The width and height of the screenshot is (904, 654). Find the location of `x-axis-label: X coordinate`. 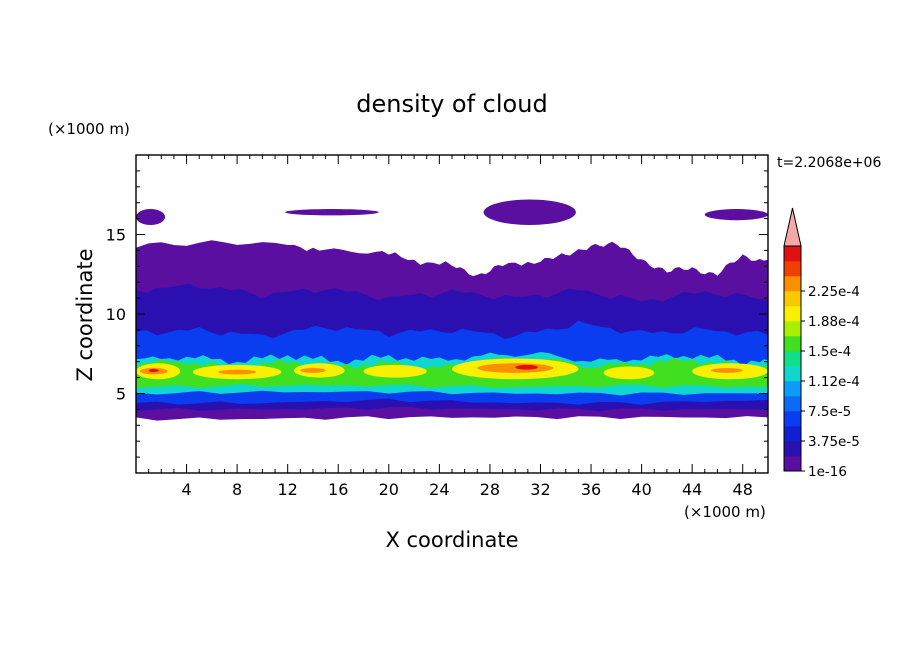

x-axis-label: X coordinate is located at coordinates (451, 540).